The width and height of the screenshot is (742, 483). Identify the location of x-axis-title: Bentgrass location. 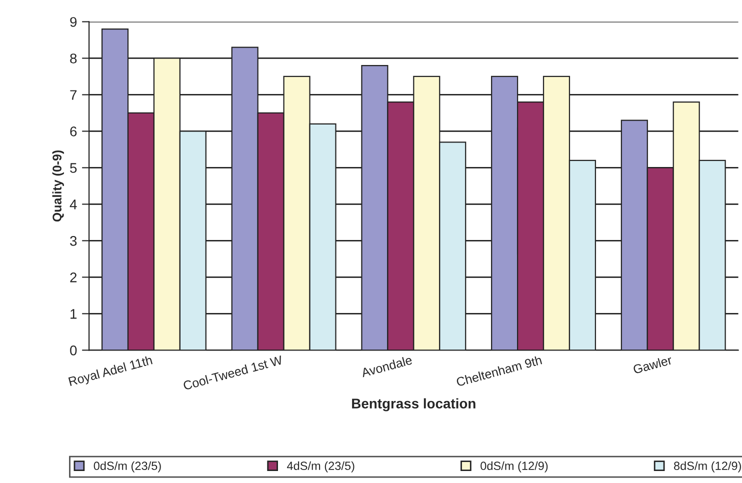
(414, 405).